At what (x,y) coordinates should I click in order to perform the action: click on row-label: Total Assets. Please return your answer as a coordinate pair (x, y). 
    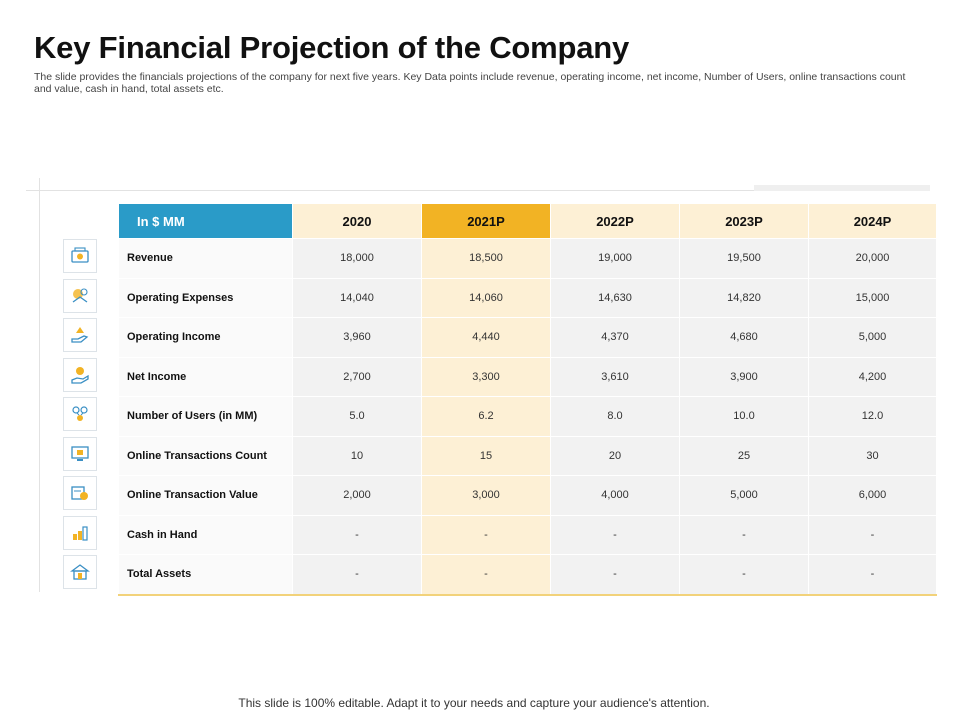
    Looking at the image, I should click on (205, 575).